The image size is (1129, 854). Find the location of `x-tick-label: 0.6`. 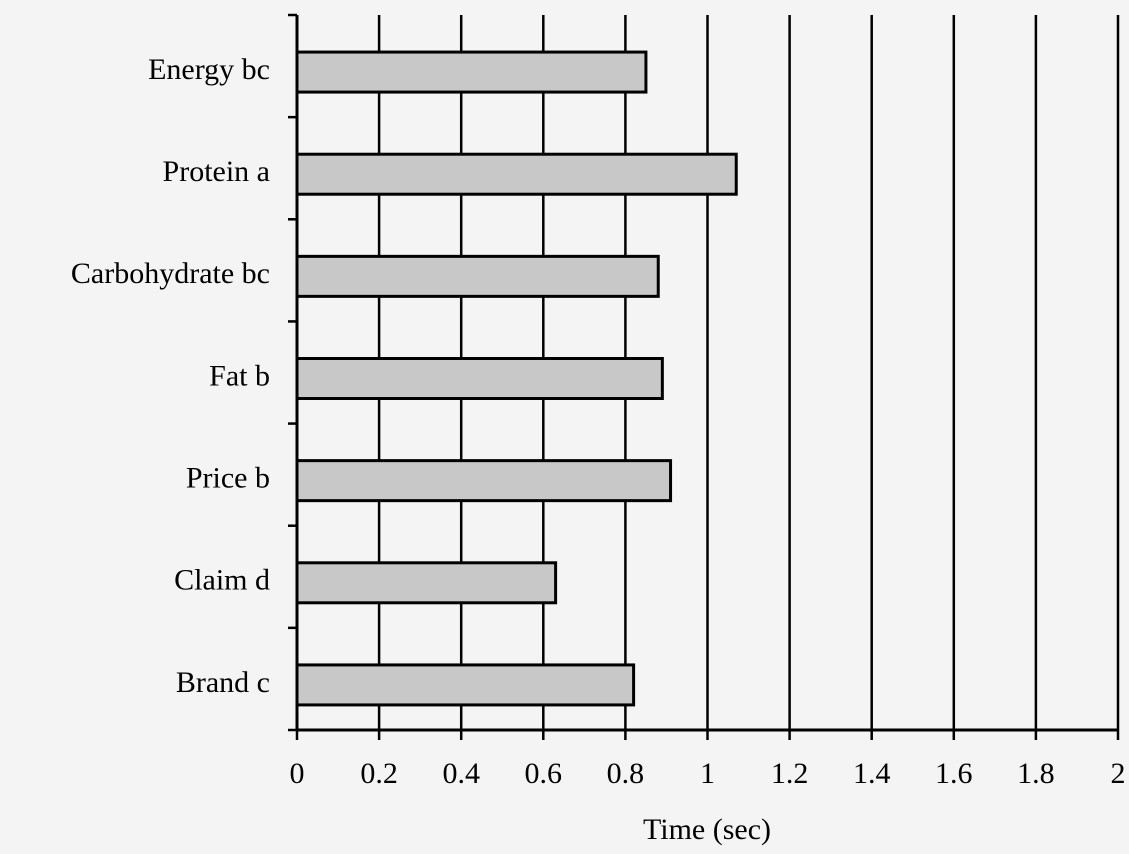

x-tick-label: 0.6 is located at coordinates (544, 773).